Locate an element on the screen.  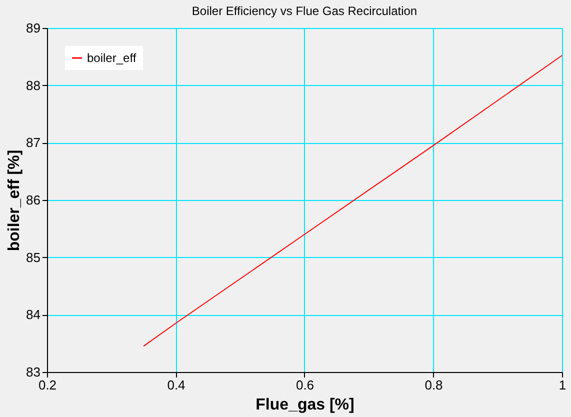
y-tick-label: 84 is located at coordinates (33, 314).